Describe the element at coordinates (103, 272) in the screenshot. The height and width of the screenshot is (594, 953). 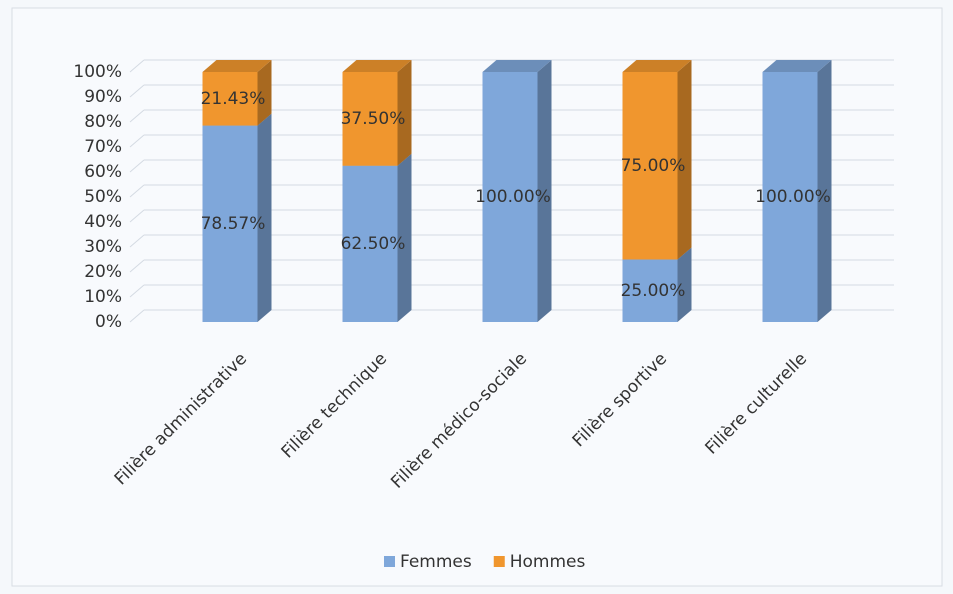
I see `y-tick-label: 20%` at that location.